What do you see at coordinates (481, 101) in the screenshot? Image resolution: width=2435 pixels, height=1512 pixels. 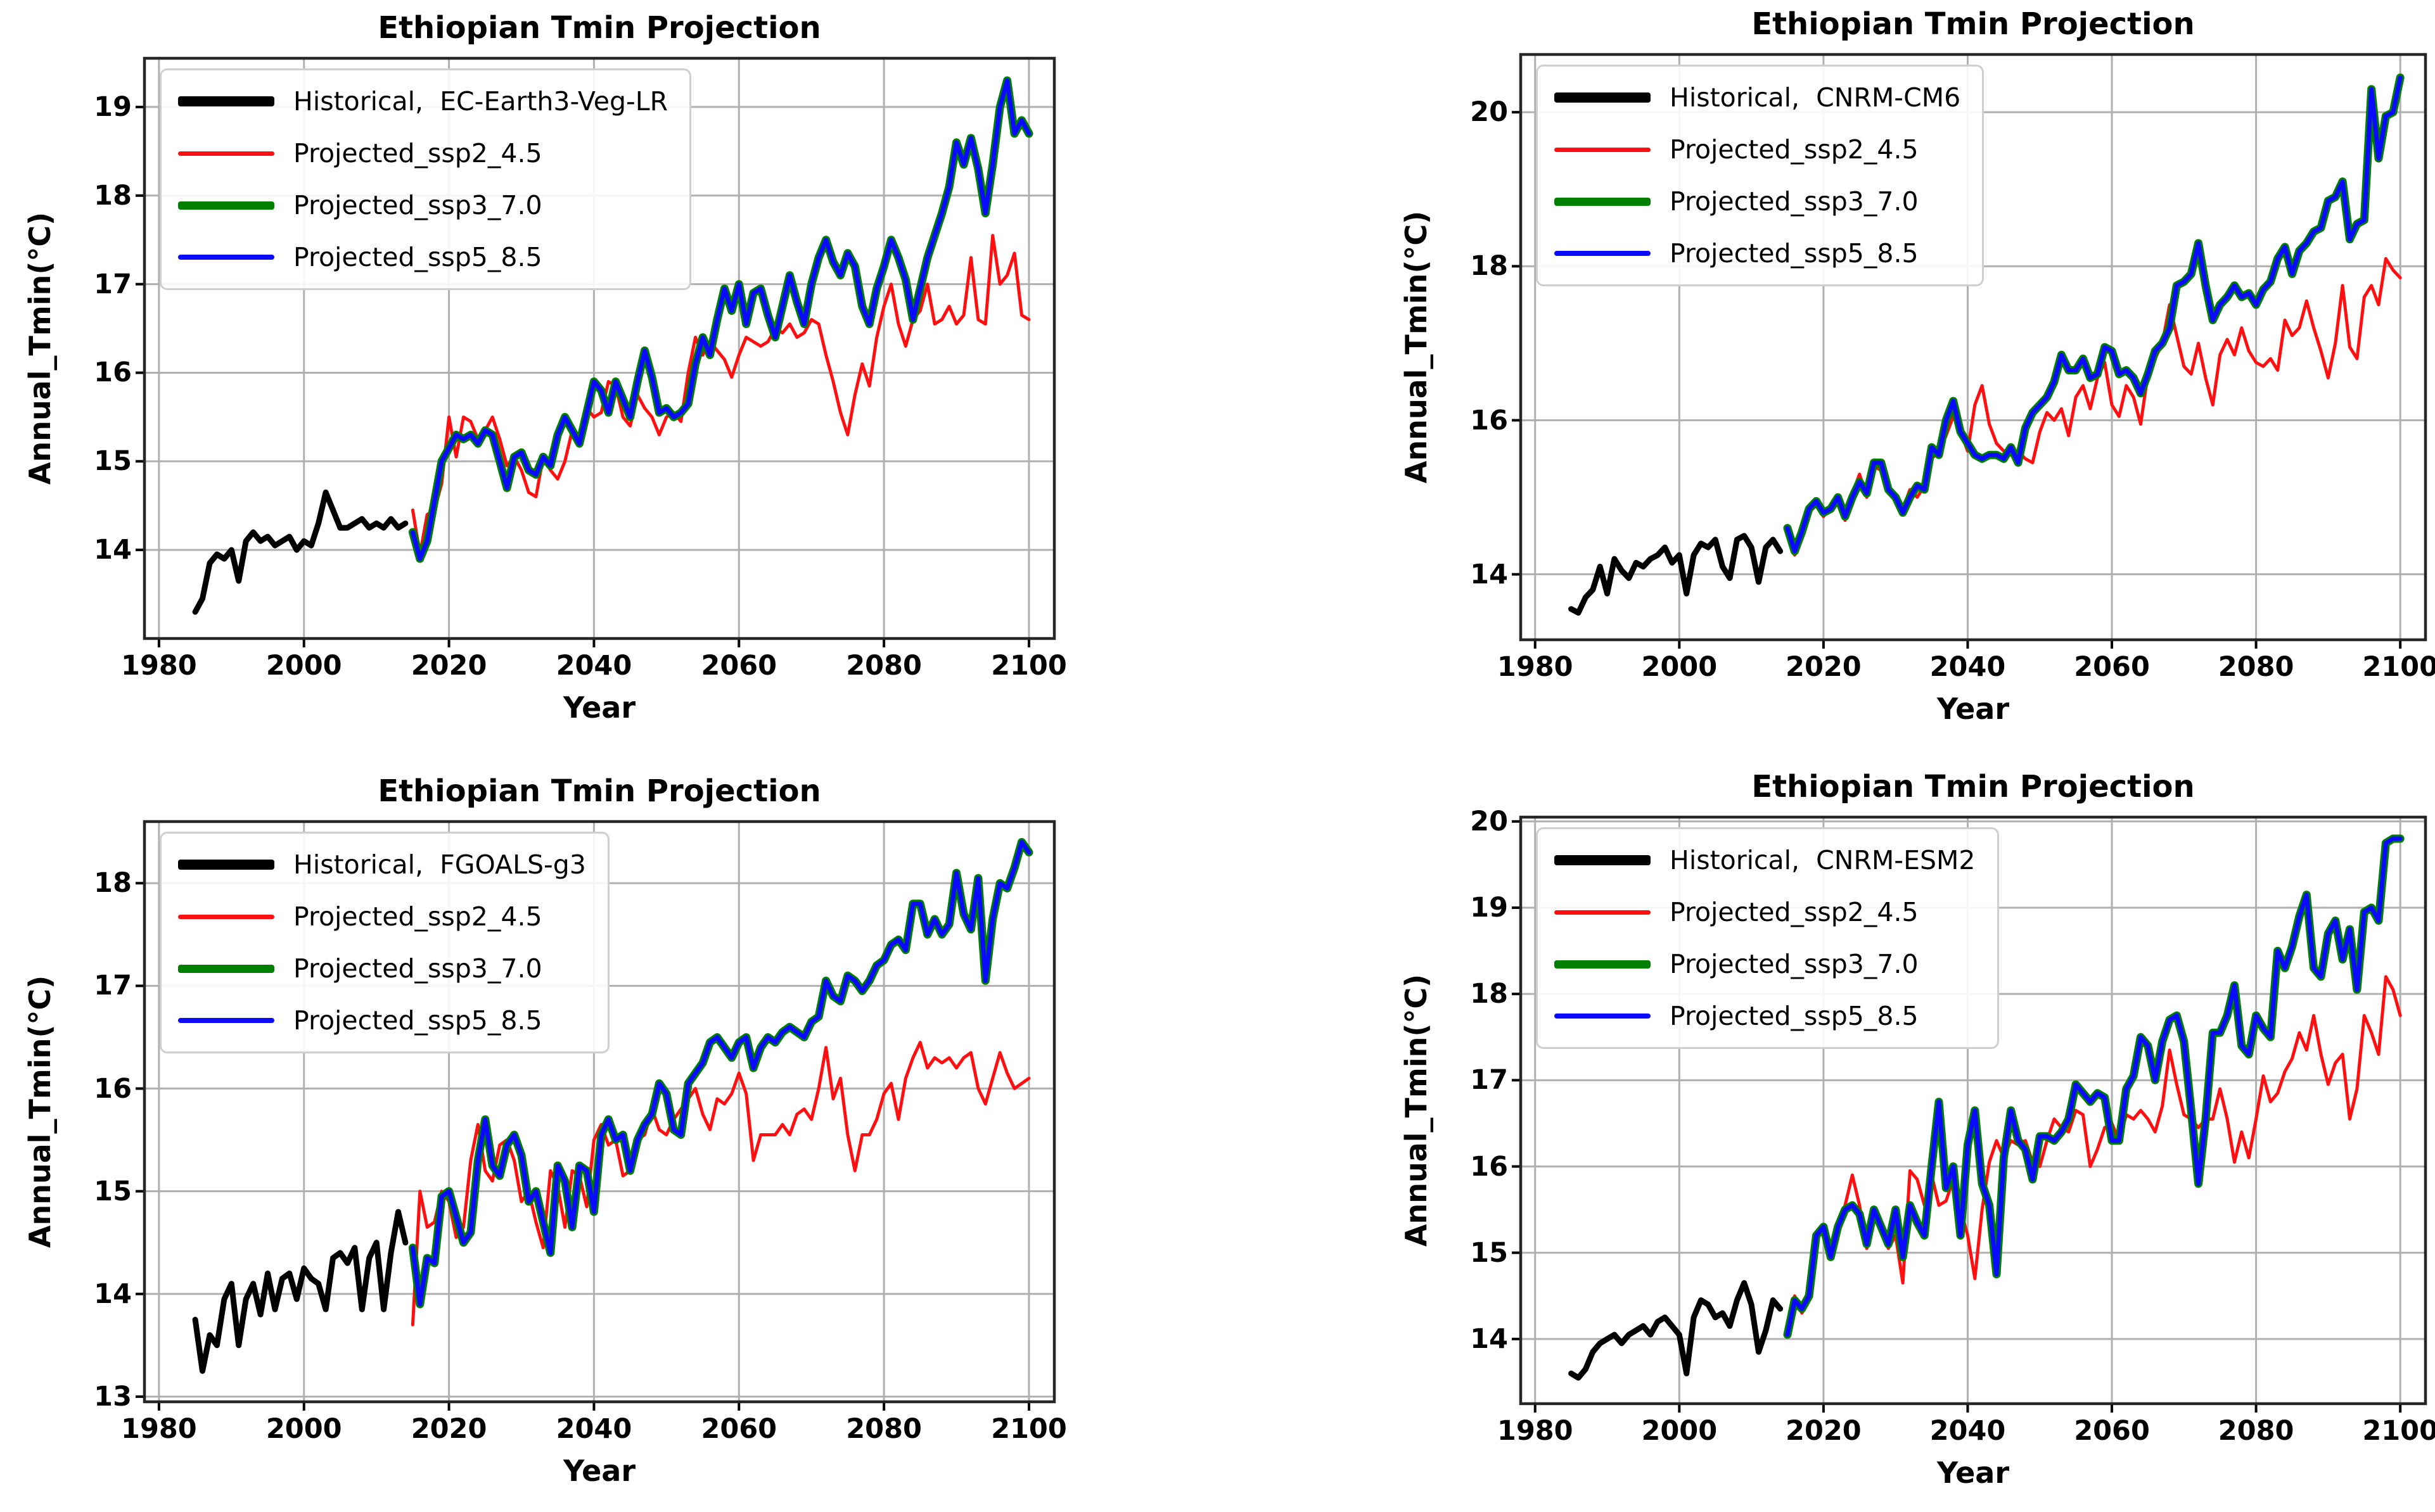 I see `legend-label: Historical, EC-Earth3-Veg-LR` at bounding box center [481, 101].